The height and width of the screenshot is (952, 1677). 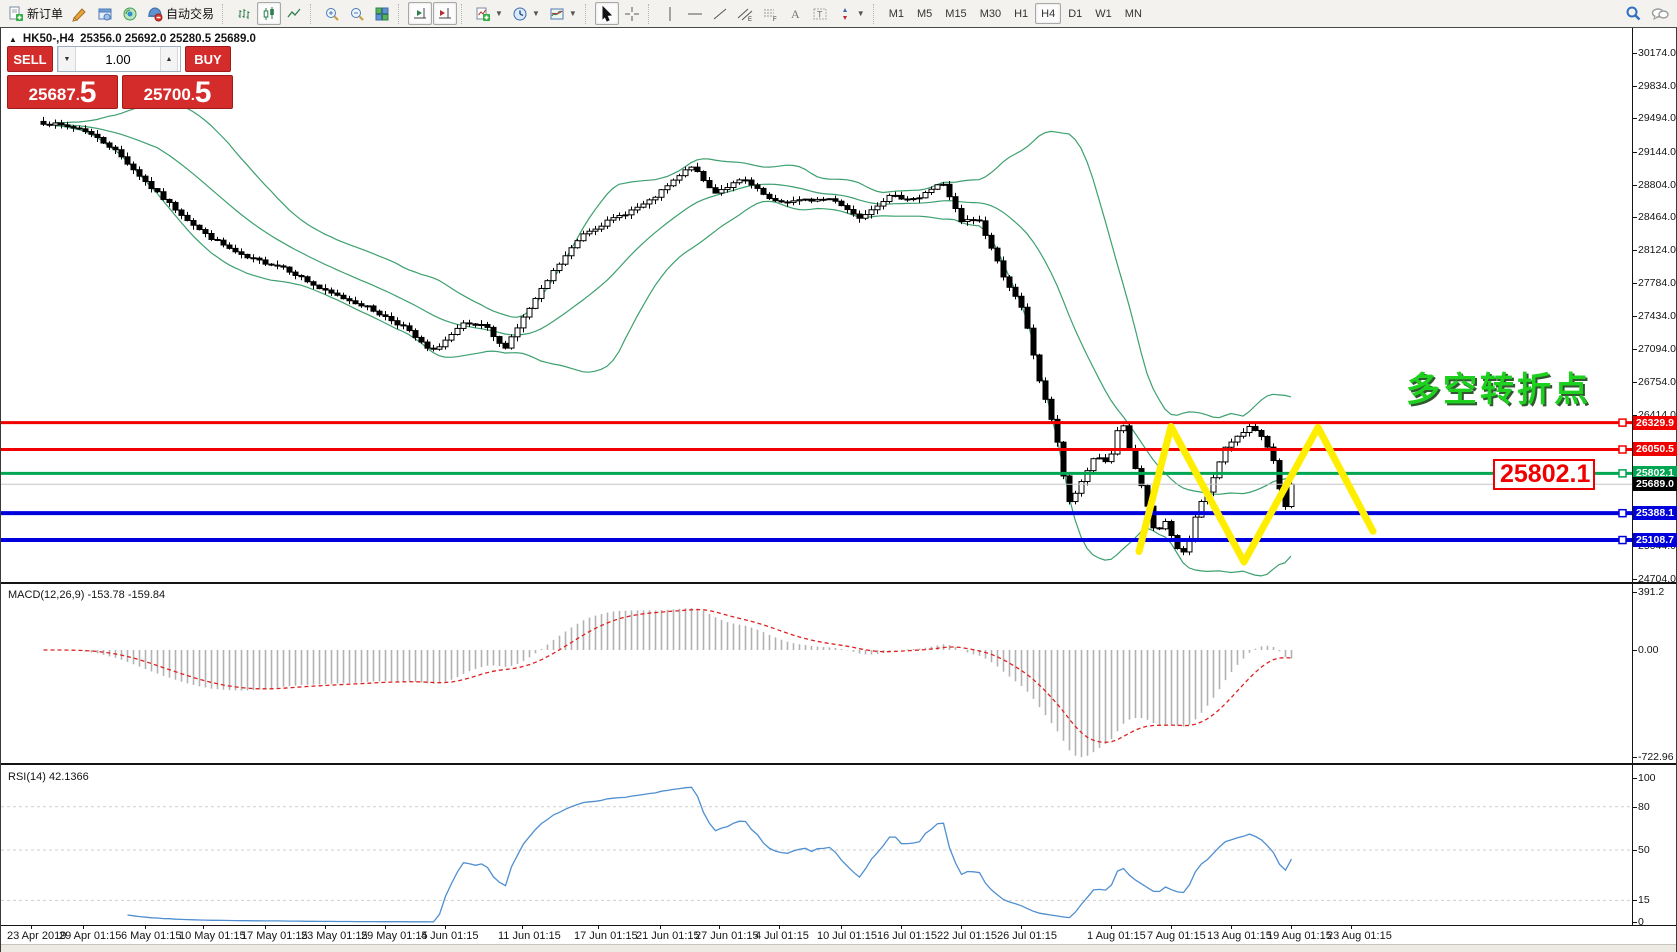 What do you see at coordinates (529, 936) in the screenshot?
I see `time-axis-label: 11 Jun 01:15` at bounding box center [529, 936].